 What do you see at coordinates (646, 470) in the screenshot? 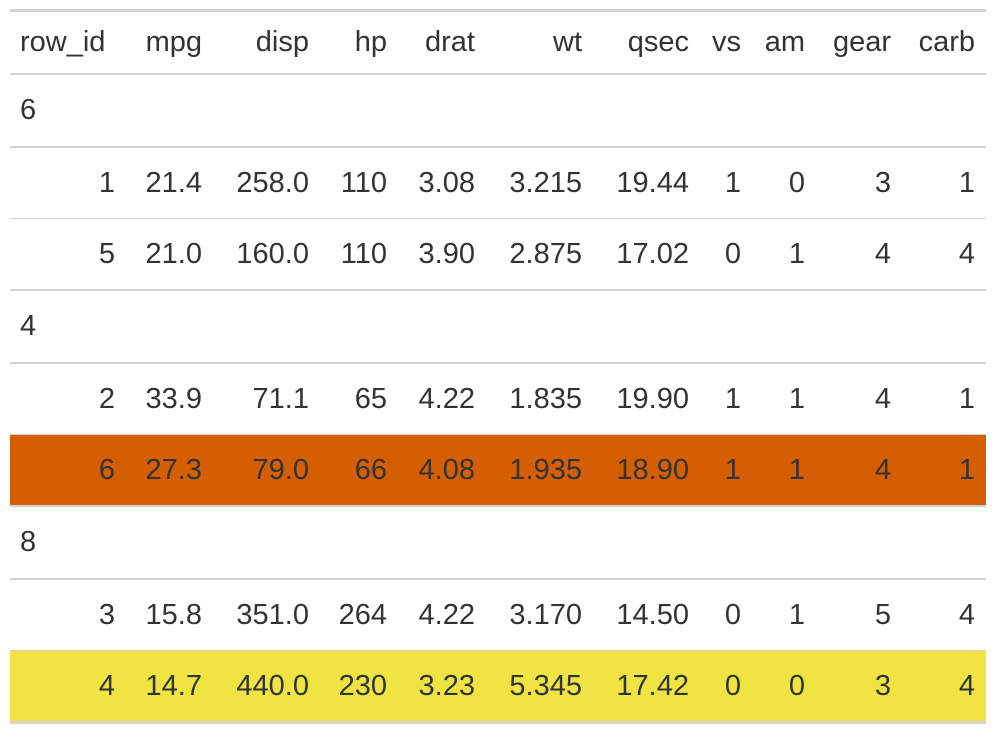
I see `cell-qsec: 18.90` at bounding box center [646, 470].